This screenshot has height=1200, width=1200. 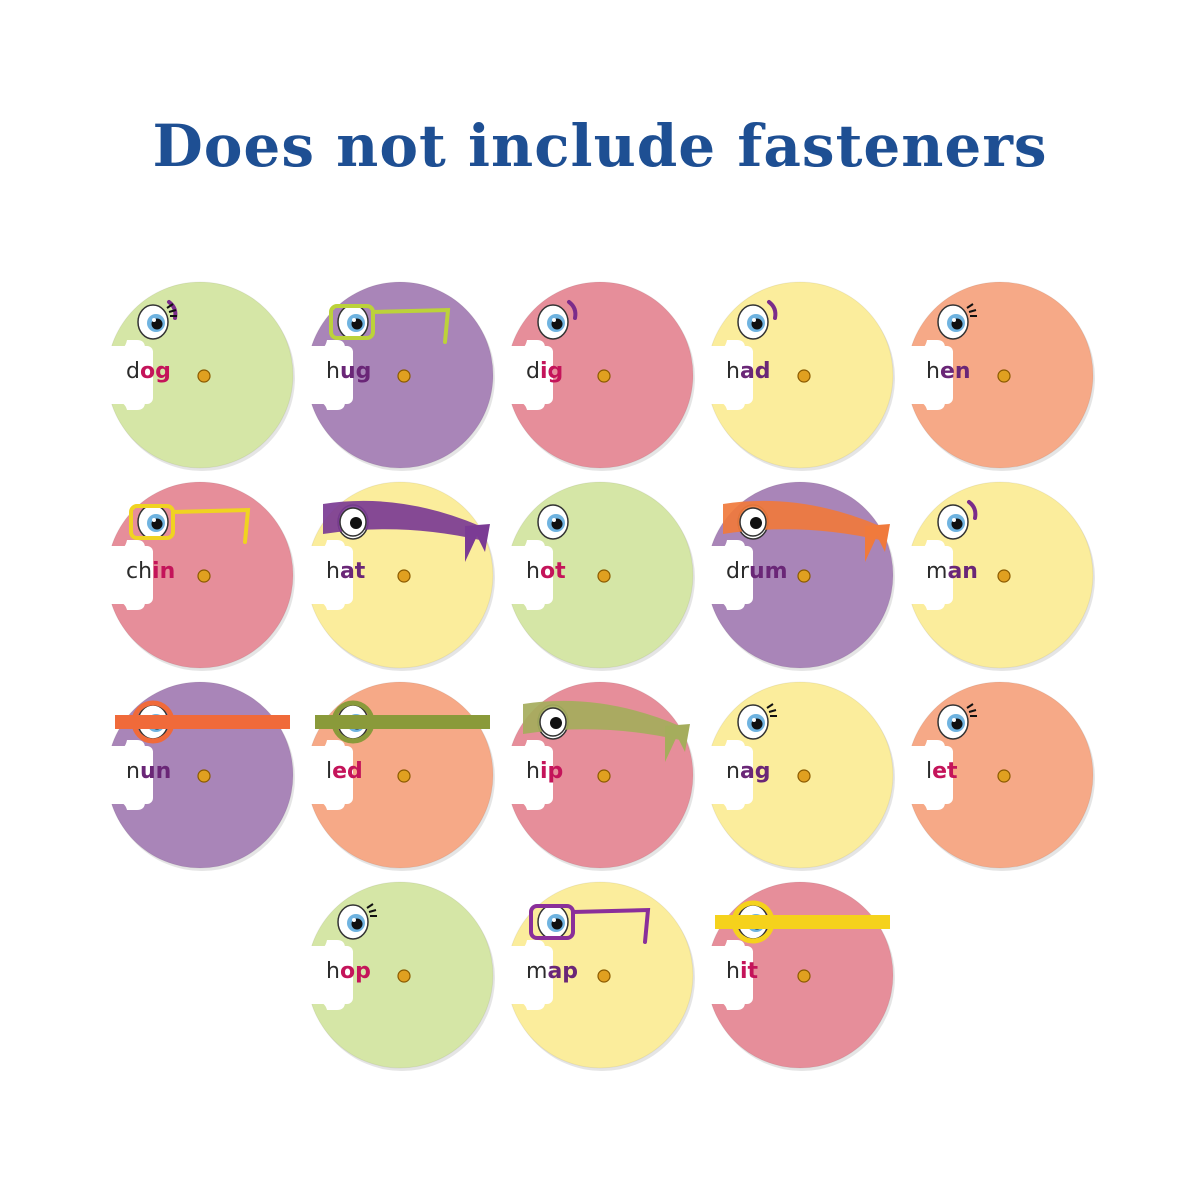 I want to click on rime-text: en, so click(x=955, y=371).